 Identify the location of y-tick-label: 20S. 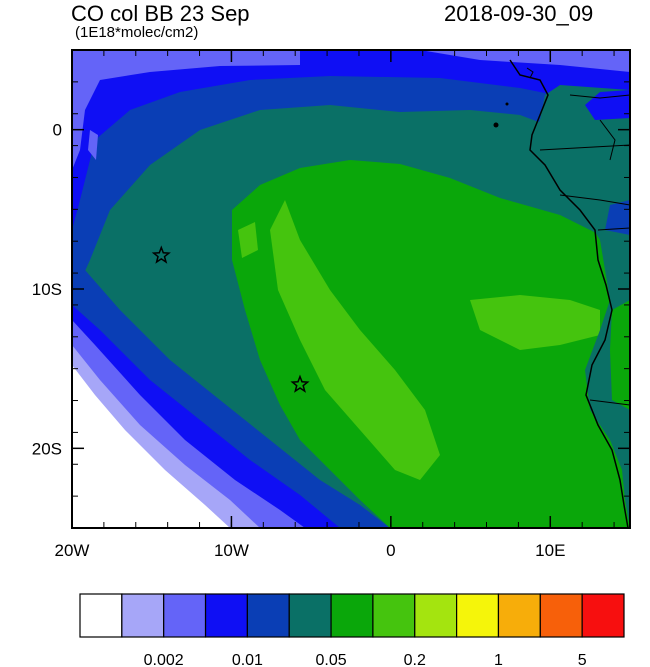
(47, 448).